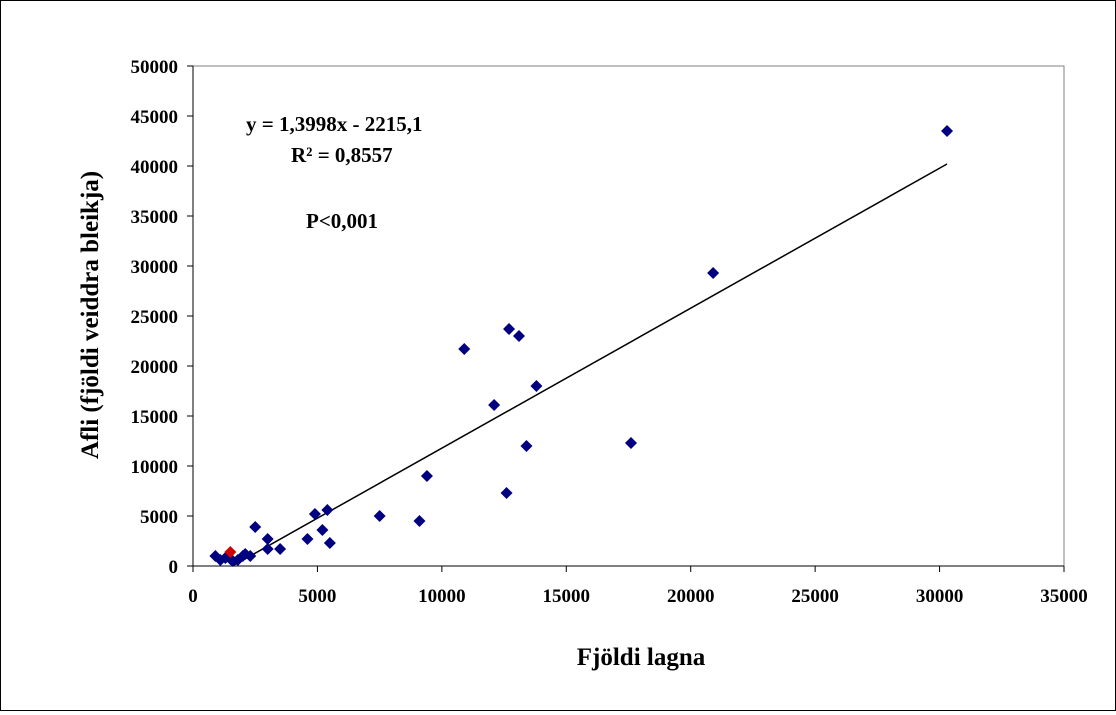  Describe the element at coordinates (155, 467) in the screenshot. I see `y-tick-label: 10000` at that location.